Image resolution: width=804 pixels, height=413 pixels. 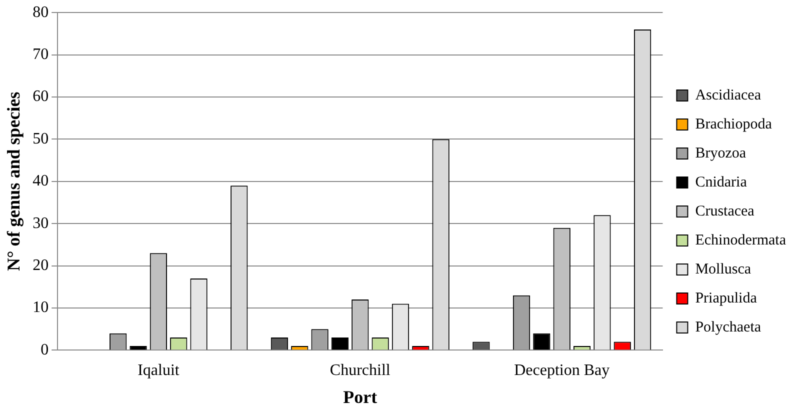 What do you see at coordinates (138, 348) in the screenshot?
I see `bar` at bounding box center [138, 348].